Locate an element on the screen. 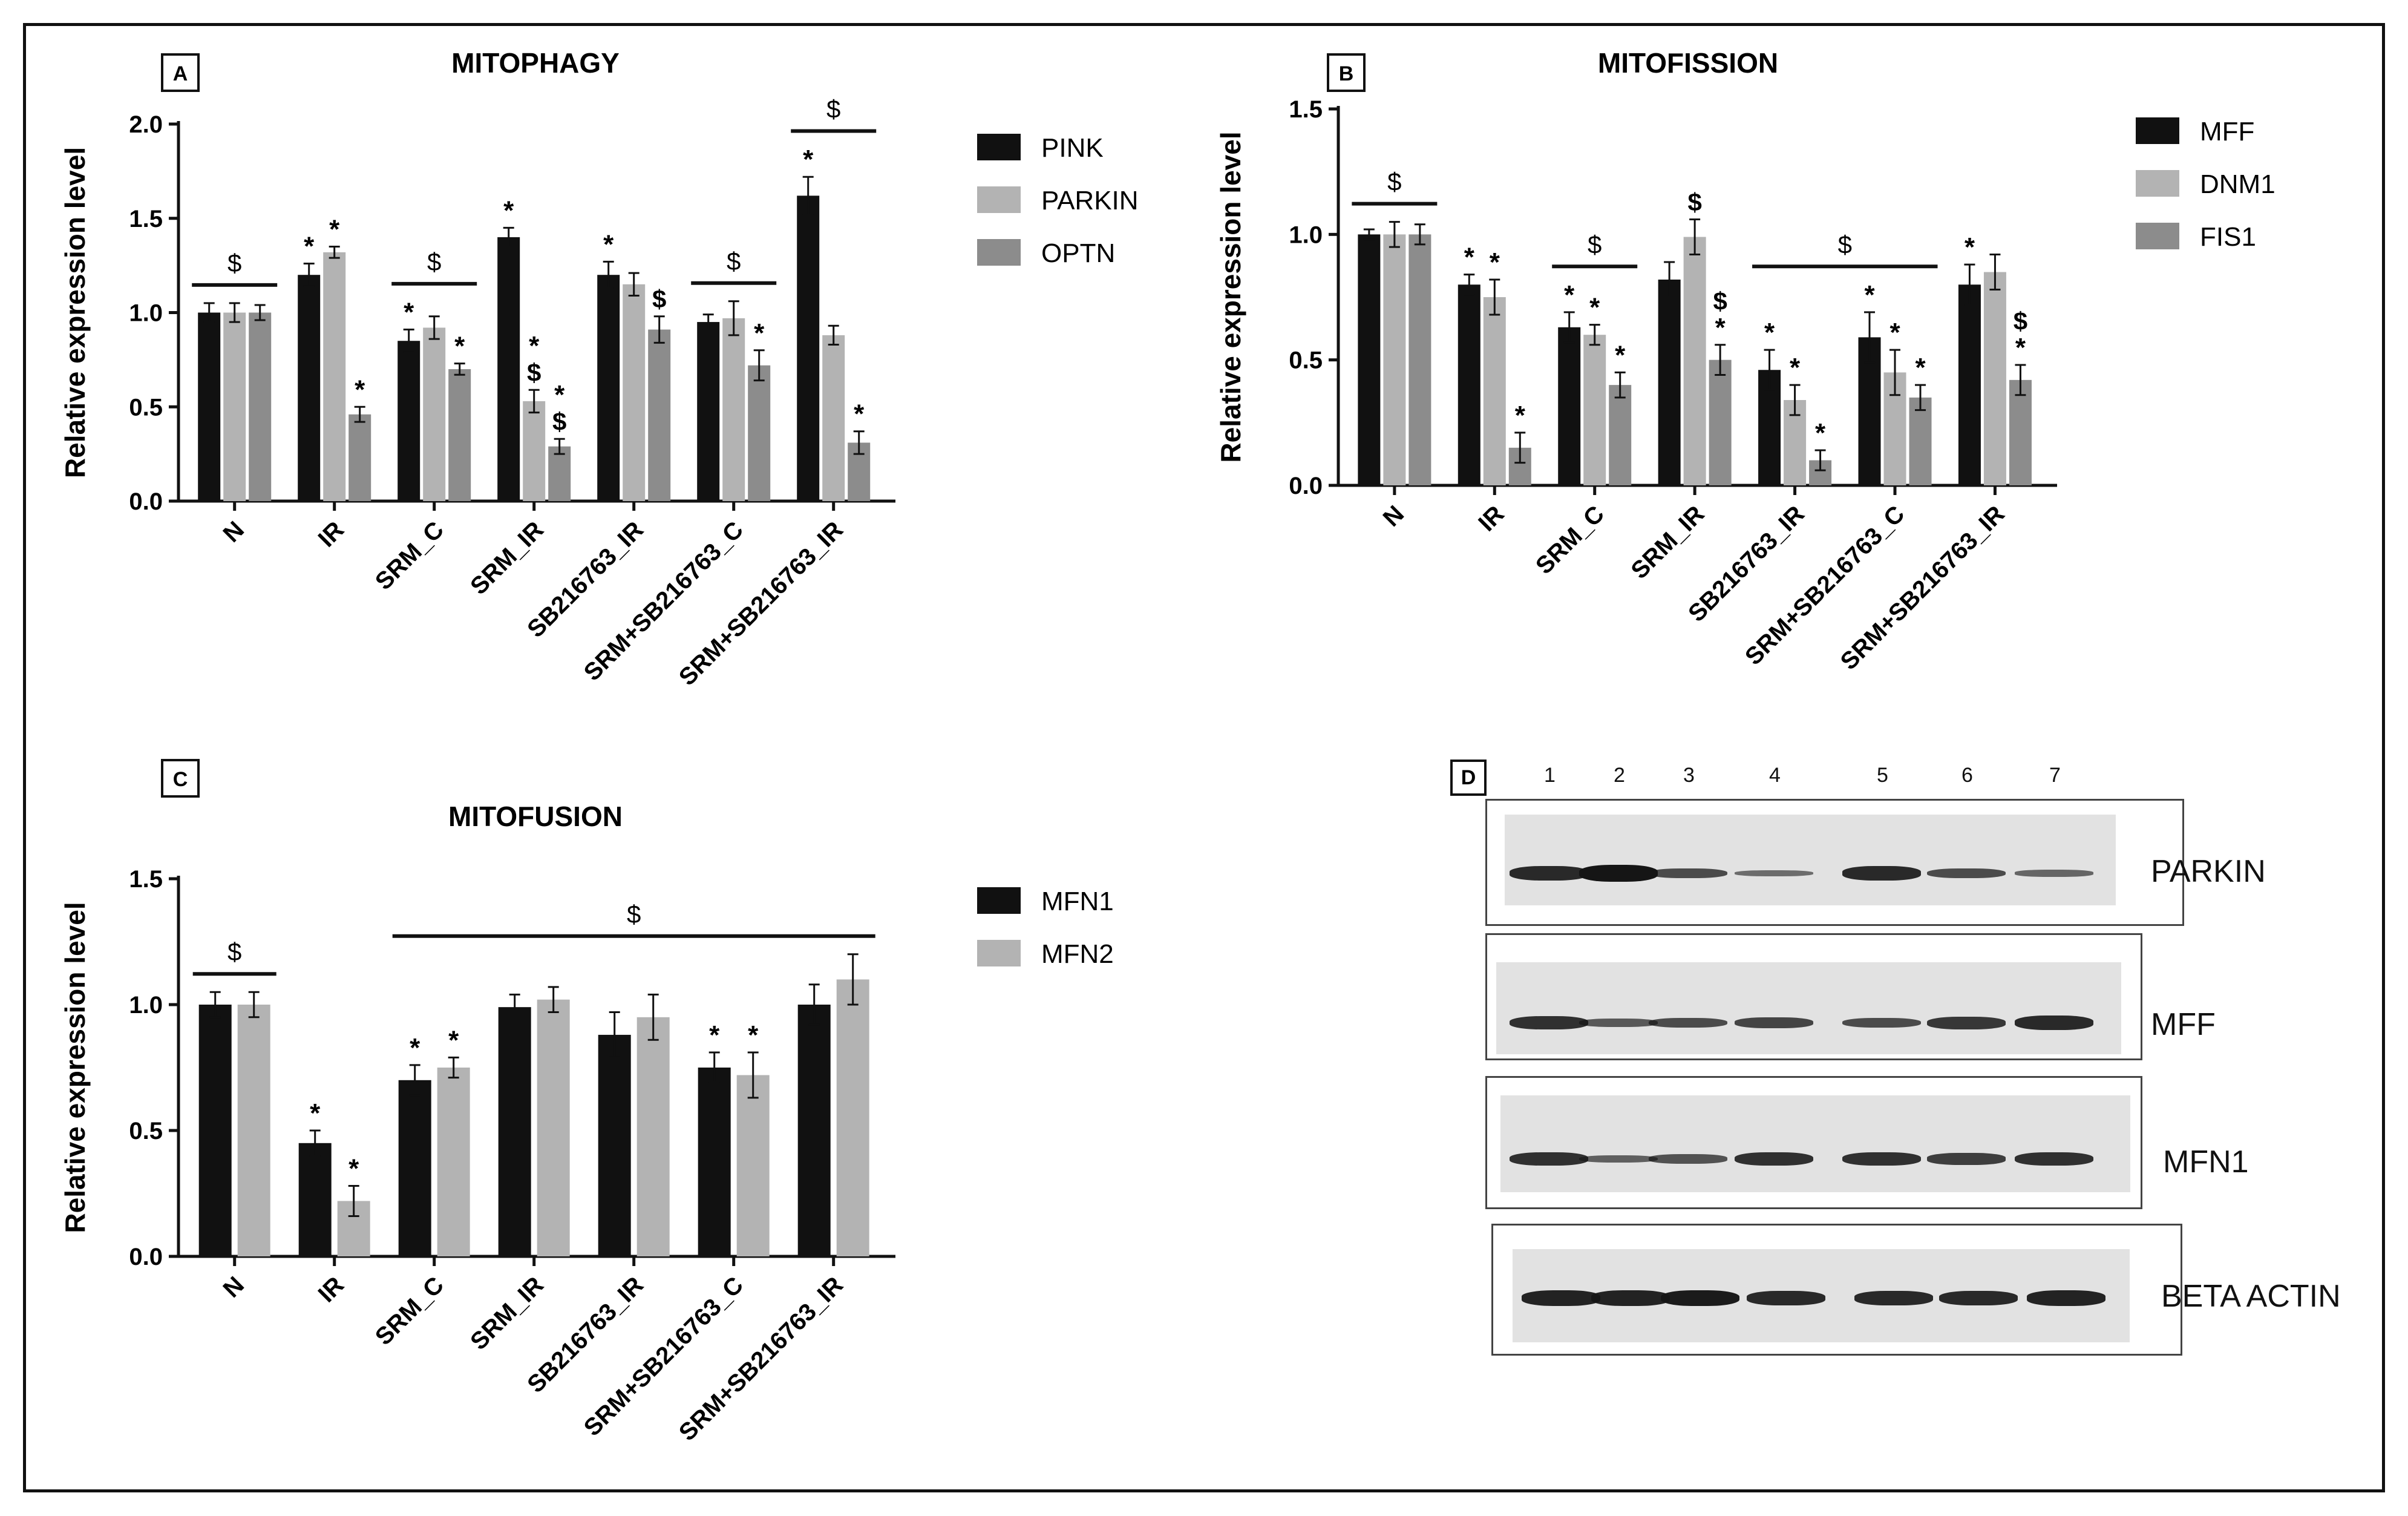 This screenshot has width=2408, height=1516. chart-title: MITOFUSION is located at coordinates (535, 816).